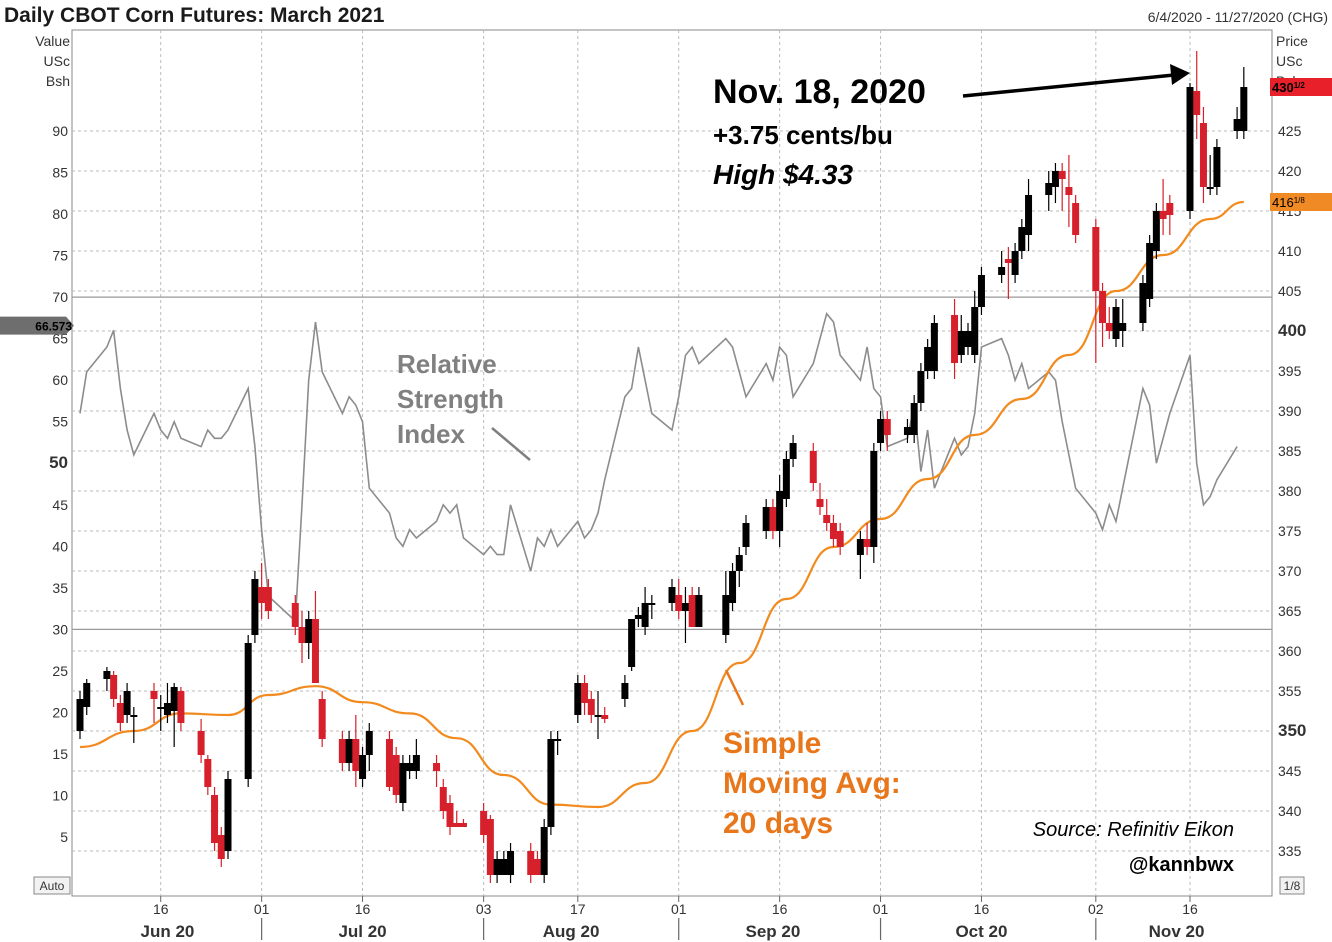 This screenshot has width=1332, height=942. What do you see at coordinates (1289, 61) in the screenshot?
I see `right-axis-title-2: USc` at bounding box center [1289, 61].